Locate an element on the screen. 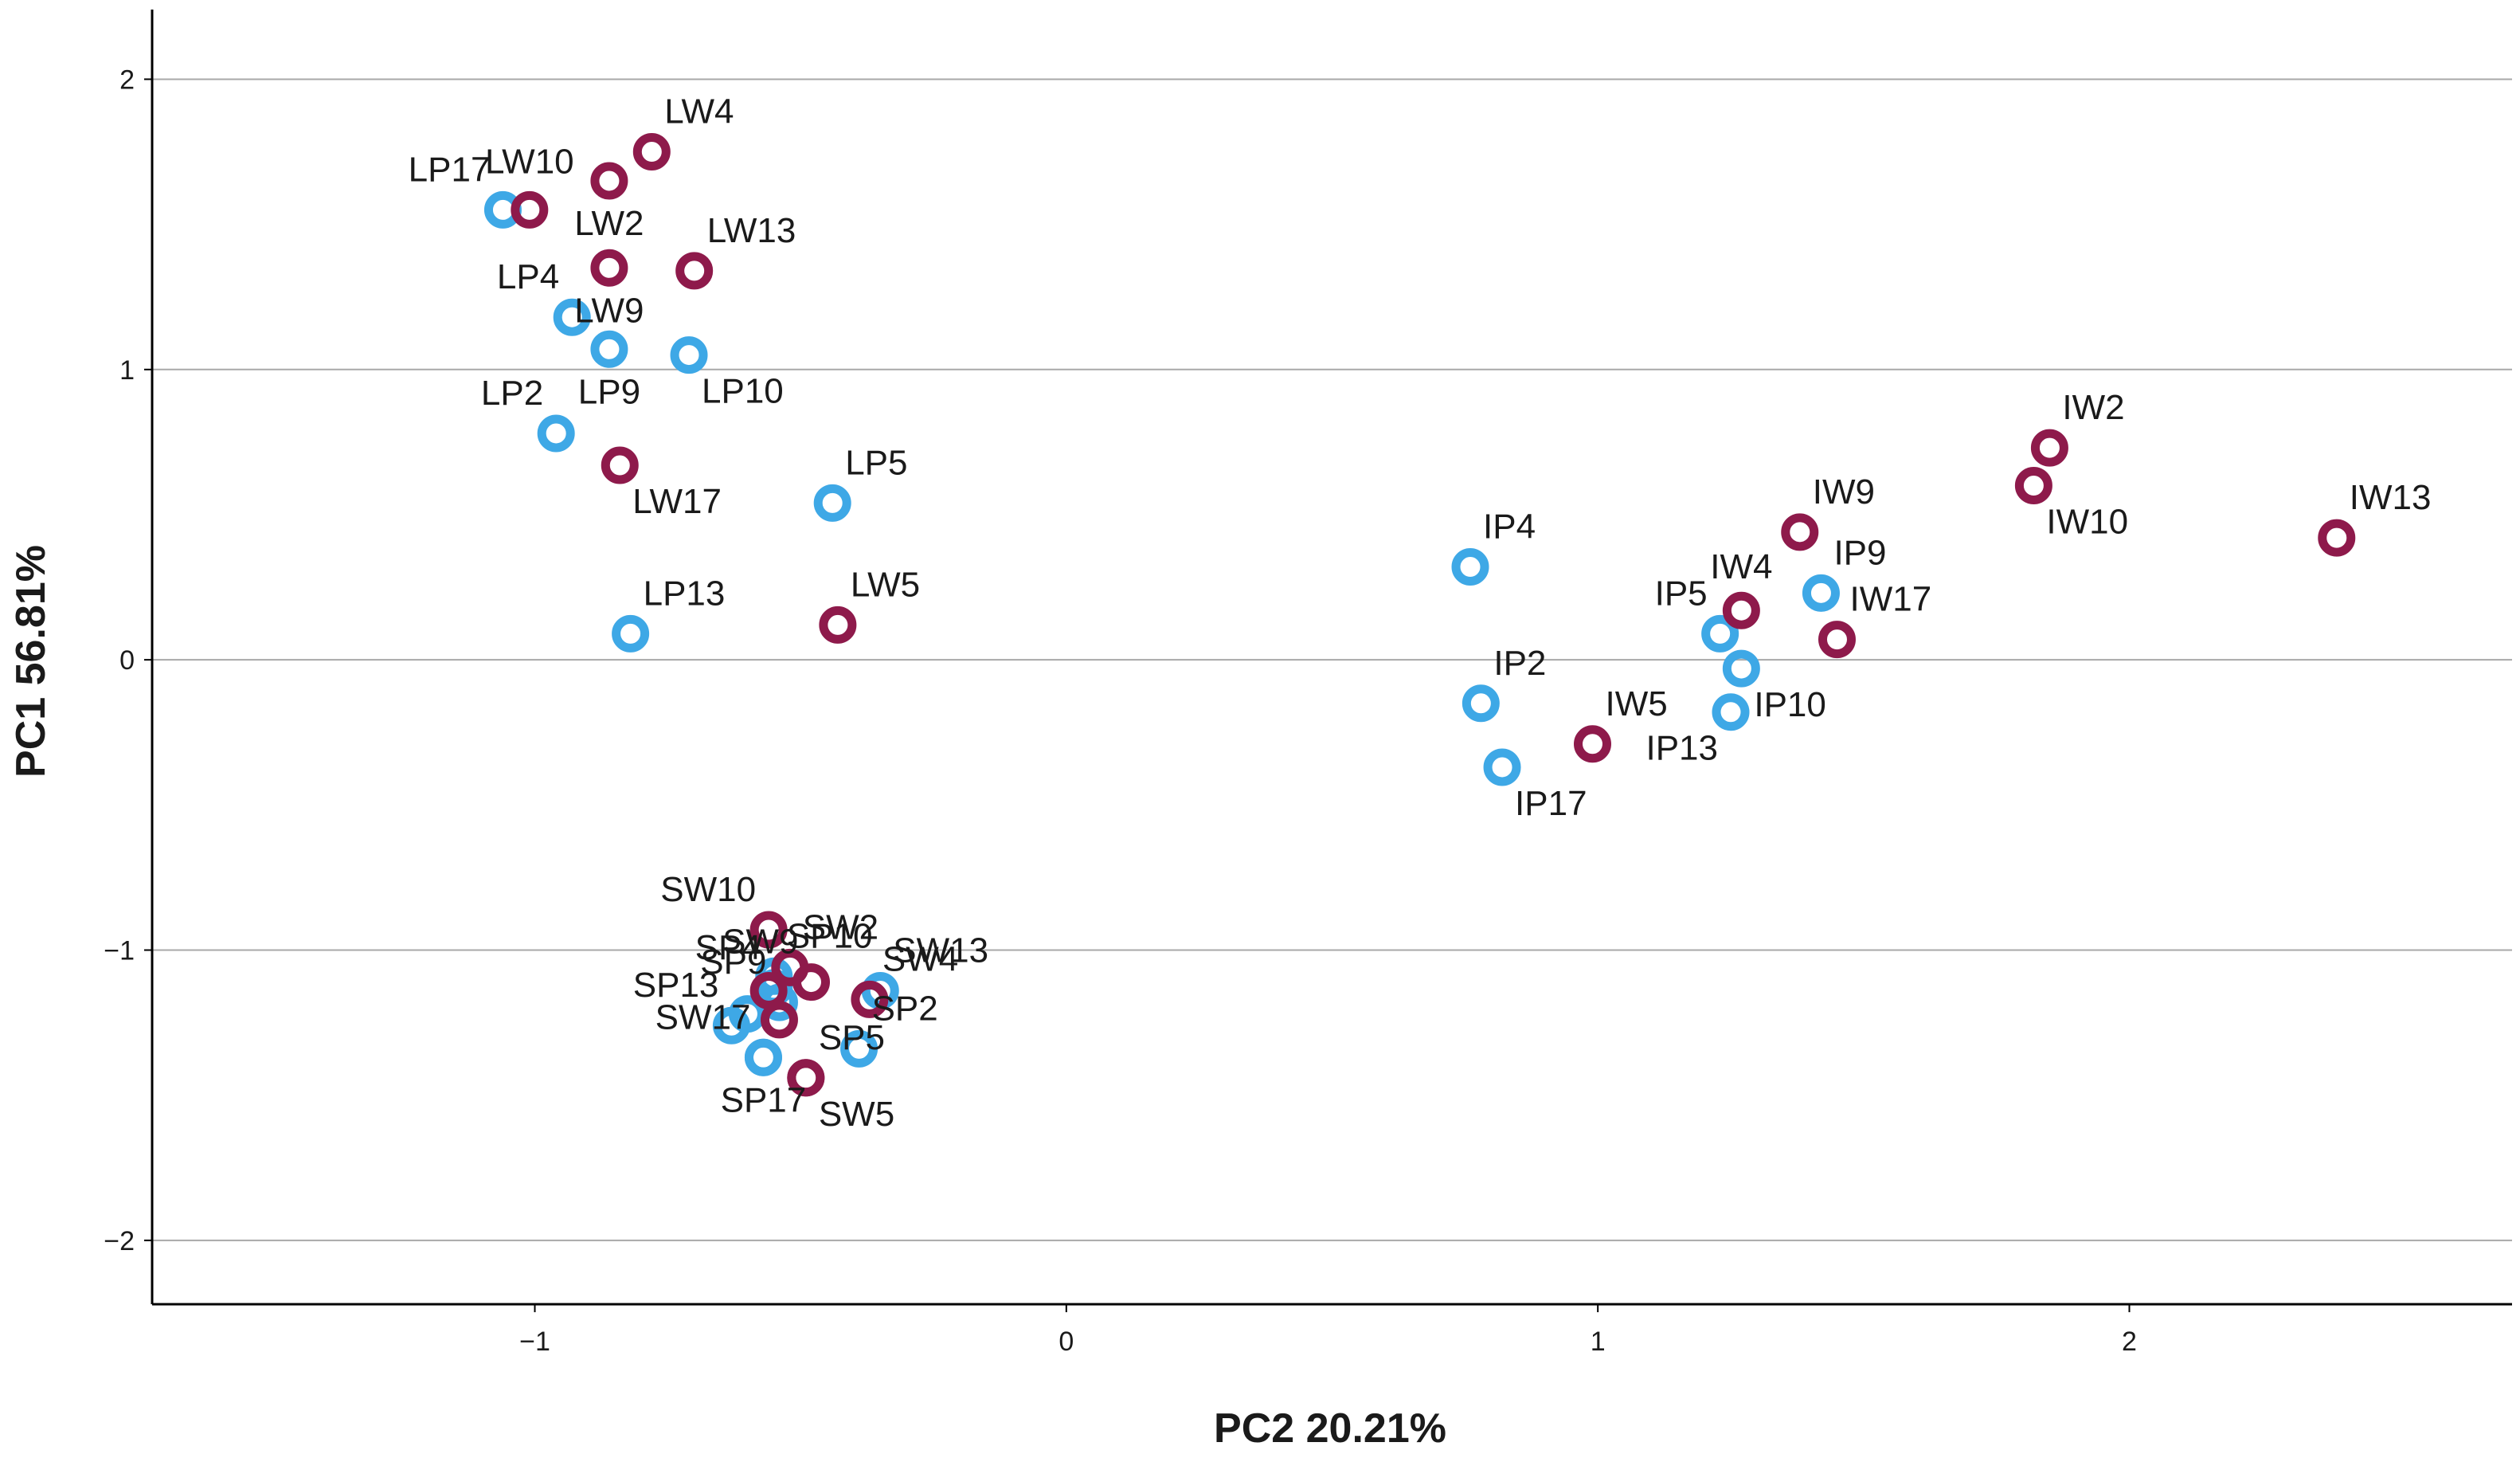 This screenshot has width=2520, height=1458. scatter-point-ip10 is located at coordinates (1741, 668).